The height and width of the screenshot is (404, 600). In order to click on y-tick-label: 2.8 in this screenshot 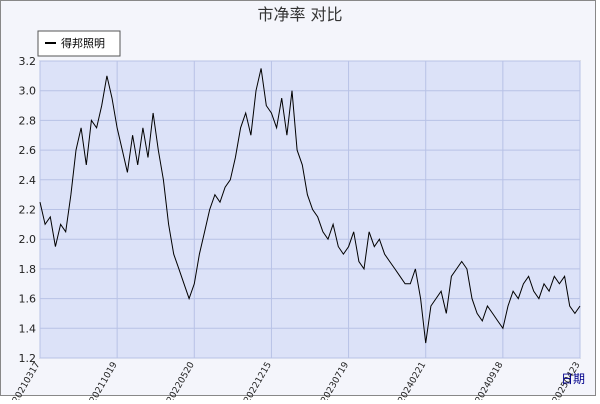, I will do `click(28, 120)`.